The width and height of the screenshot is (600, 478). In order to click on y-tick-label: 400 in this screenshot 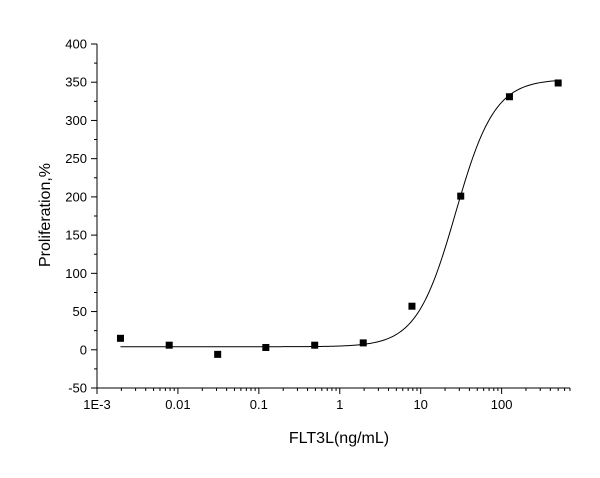, I will do `click(76, 44)`.